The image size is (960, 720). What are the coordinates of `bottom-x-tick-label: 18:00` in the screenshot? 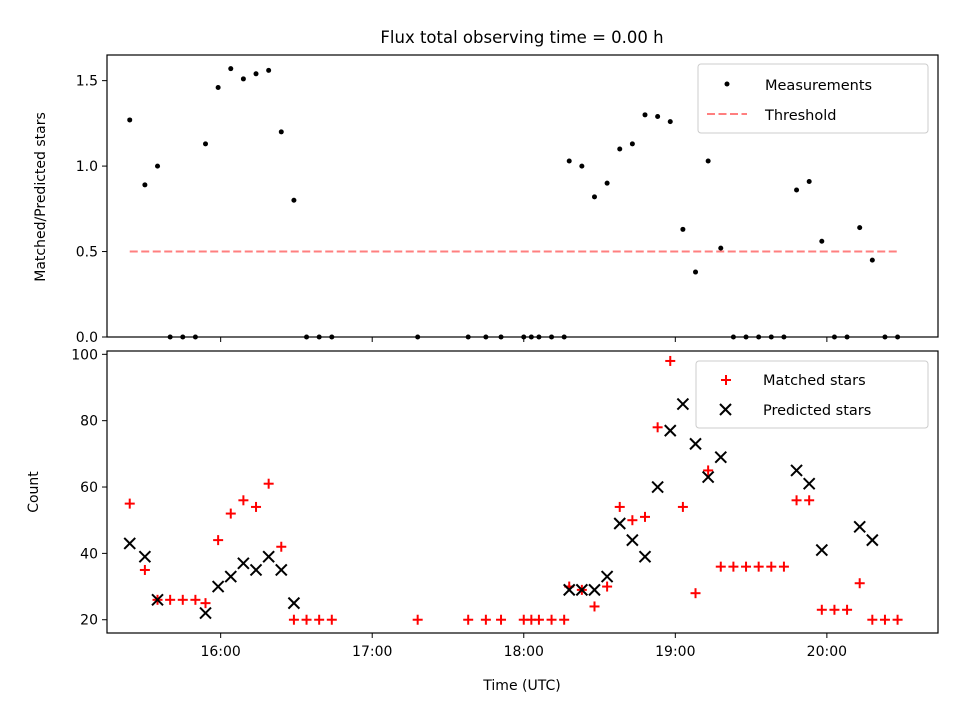 It's located at (524, 652).